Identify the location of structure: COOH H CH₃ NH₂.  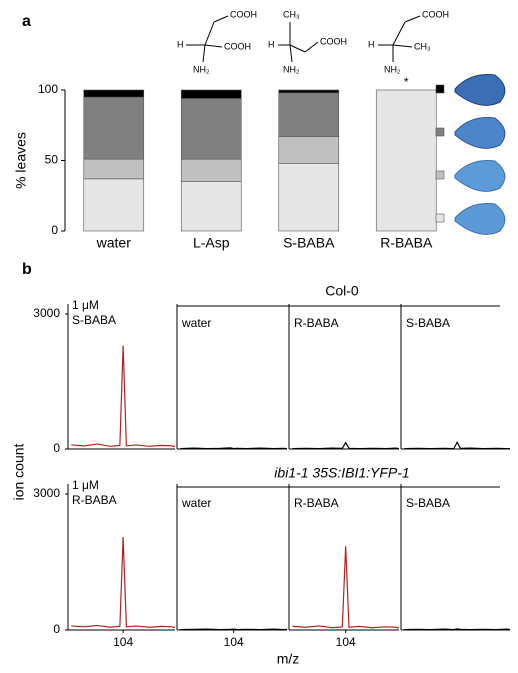
(408, 41).